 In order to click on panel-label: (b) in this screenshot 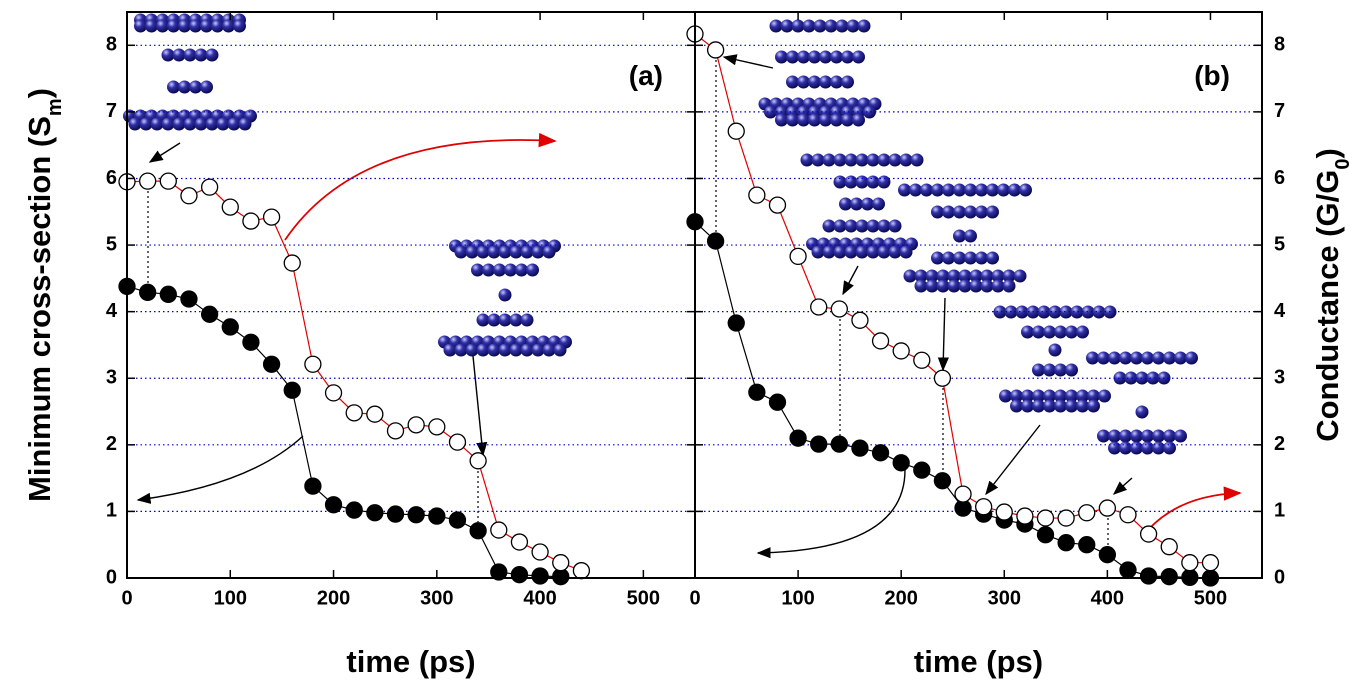, I will do `click(1212, 75)`.